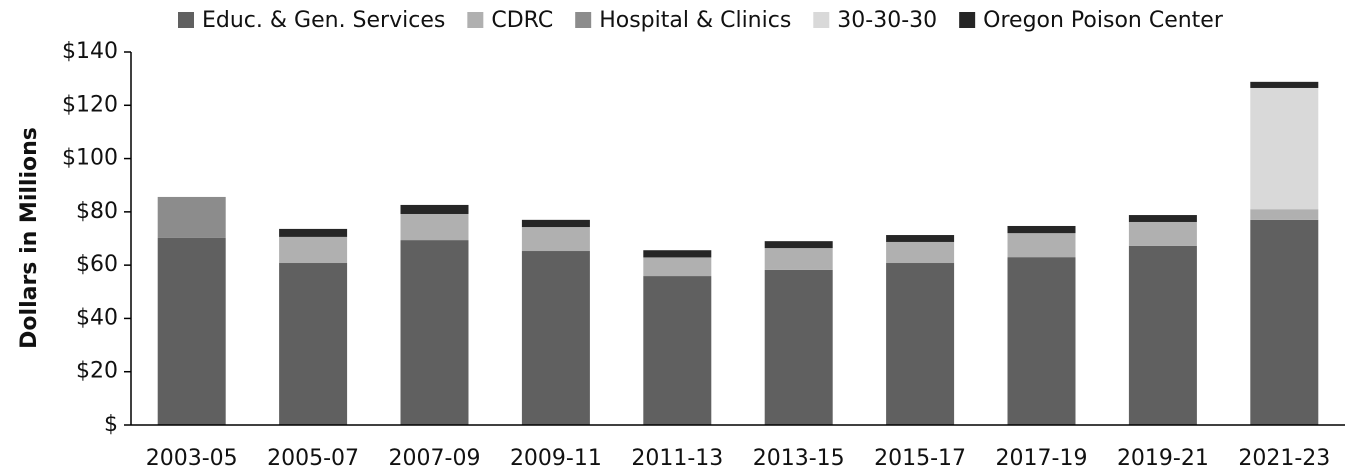  I want to click on y-tick-label: $120, so click(90, 104).